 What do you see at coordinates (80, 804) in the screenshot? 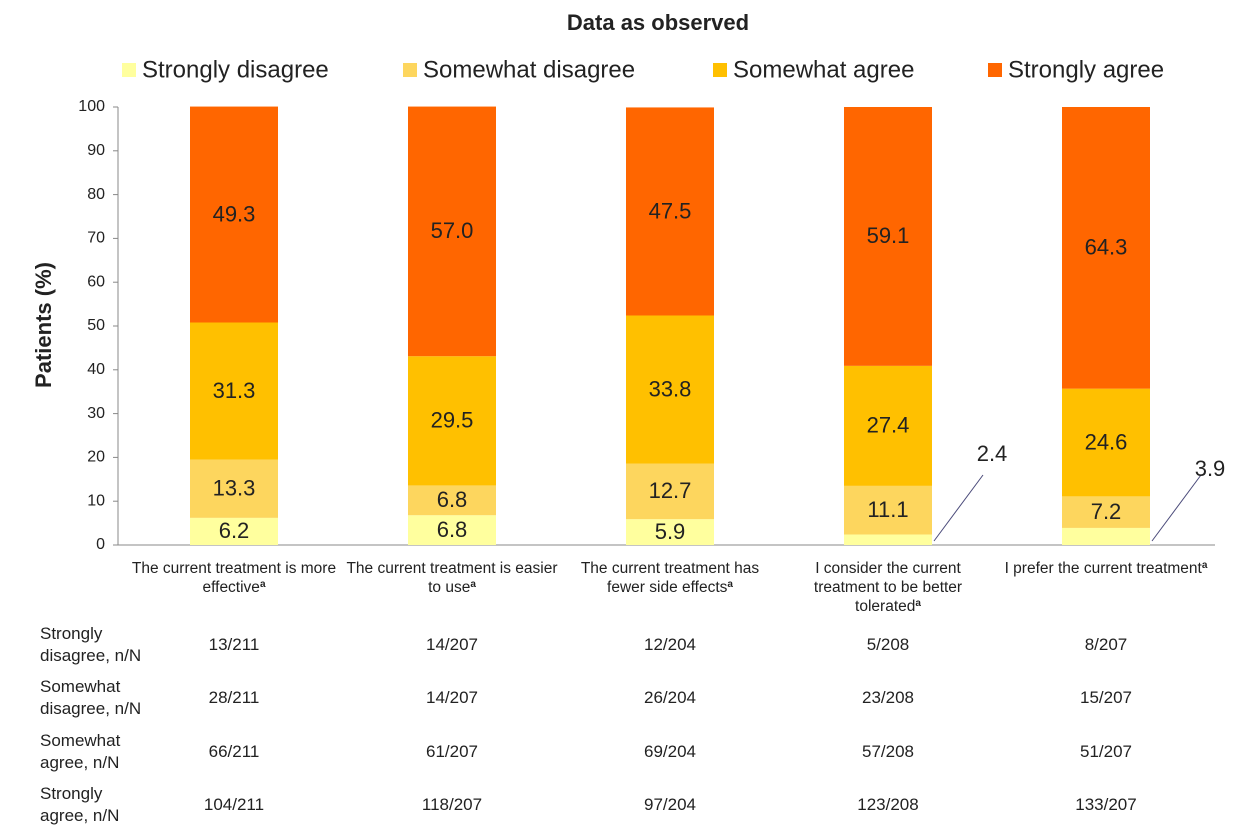
I see `table-row-label: Strongly agree, n/N` at bounding box center [80, 804].